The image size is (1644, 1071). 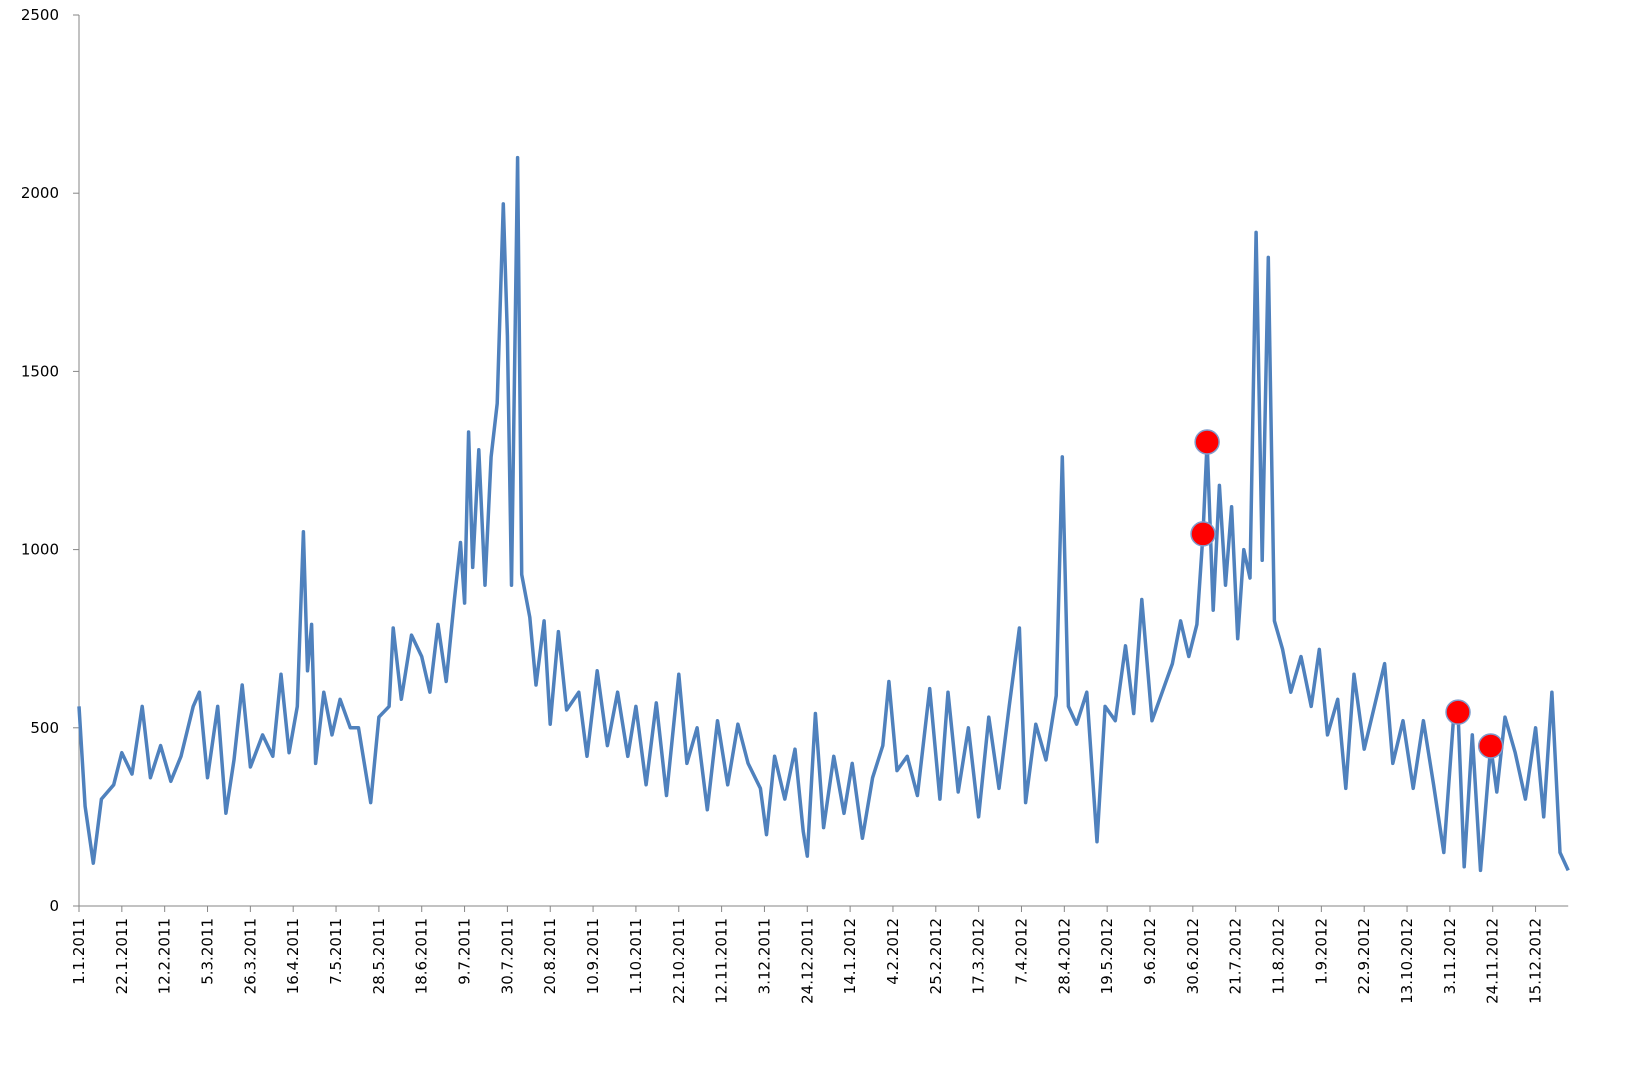 I want to click on y-tick-label: 1000, so click(x=40, y=550).